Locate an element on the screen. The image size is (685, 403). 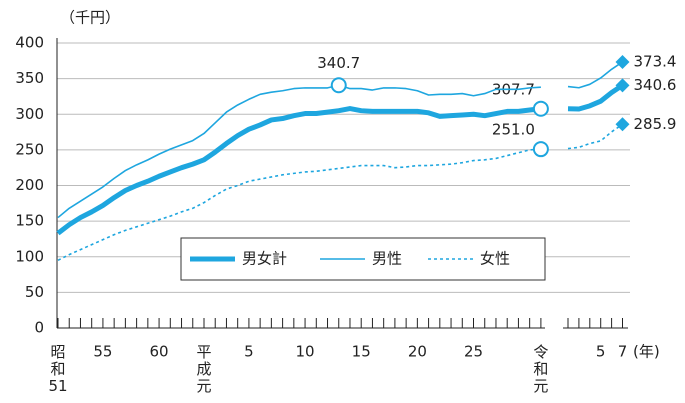
y-tick-label: 200 is located at coordinates (29, 185).